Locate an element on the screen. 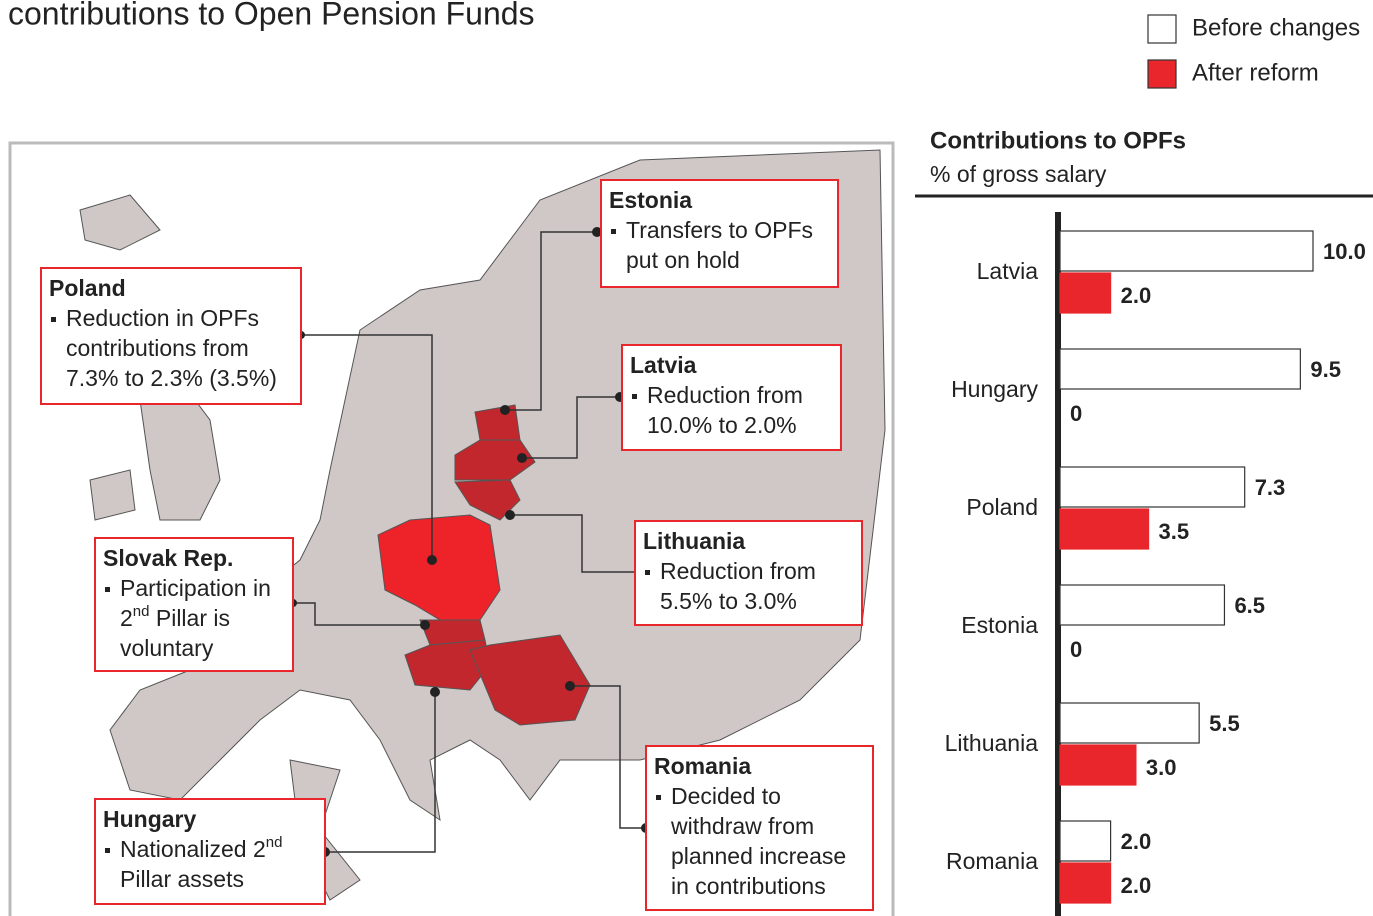  callout-line: put on hold is located at coordinates (683, 260).